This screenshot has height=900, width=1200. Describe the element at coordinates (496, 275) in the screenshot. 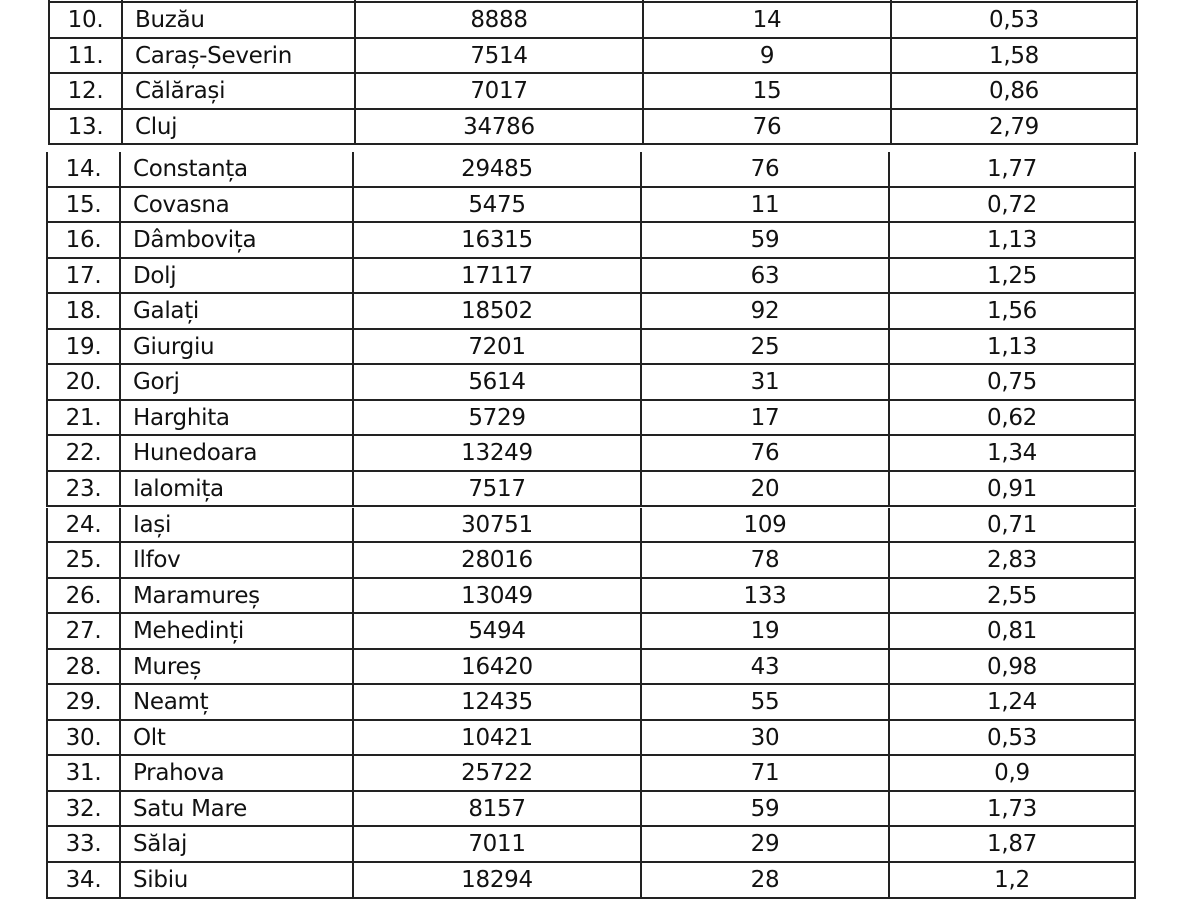

I see `value-col3: 17117` at that location.